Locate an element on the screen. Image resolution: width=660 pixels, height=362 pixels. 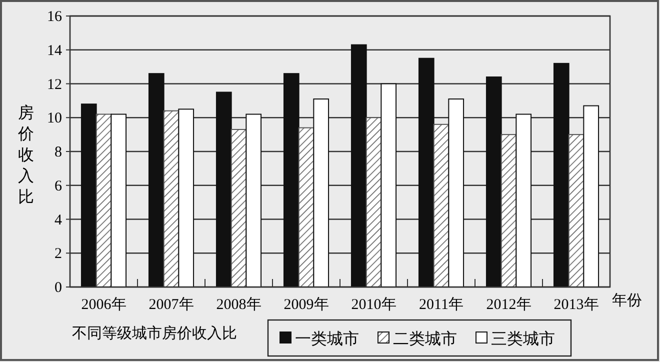
x-tick-label: 2010年 is located at coordinates (373, 304).